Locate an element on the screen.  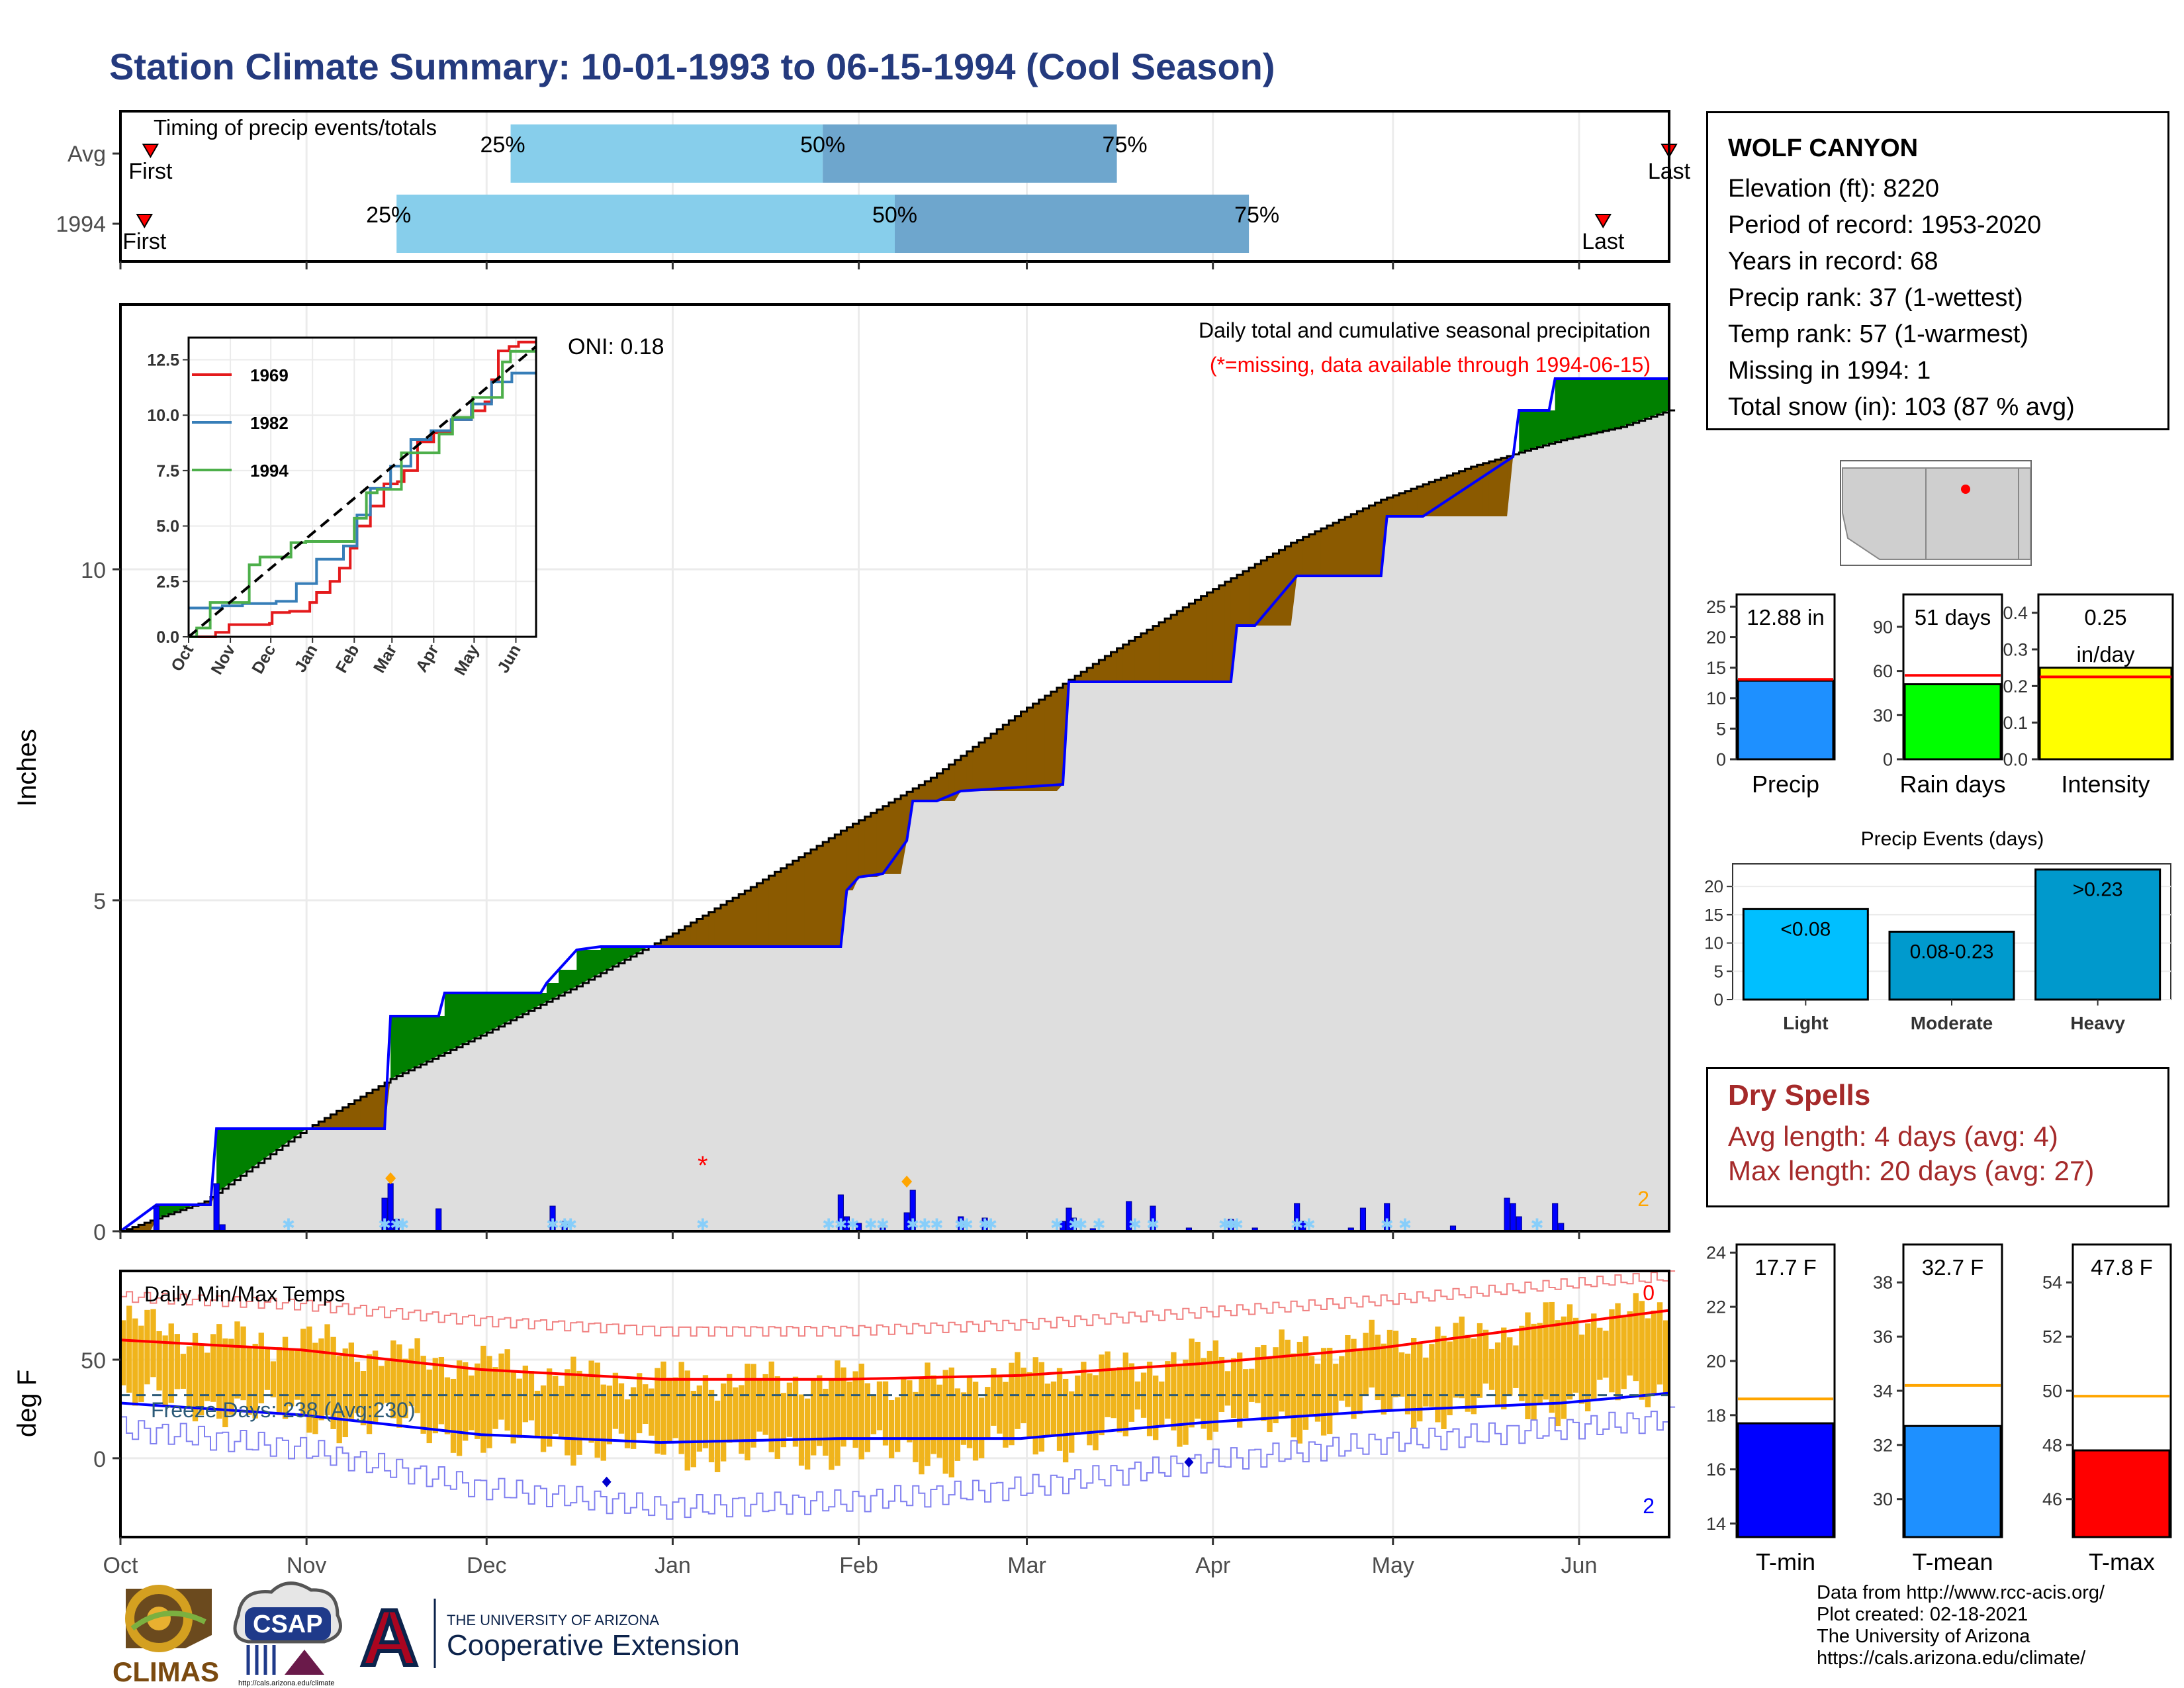
timing-title: Timing of precip events/totals is located at coordinates (295, 127).